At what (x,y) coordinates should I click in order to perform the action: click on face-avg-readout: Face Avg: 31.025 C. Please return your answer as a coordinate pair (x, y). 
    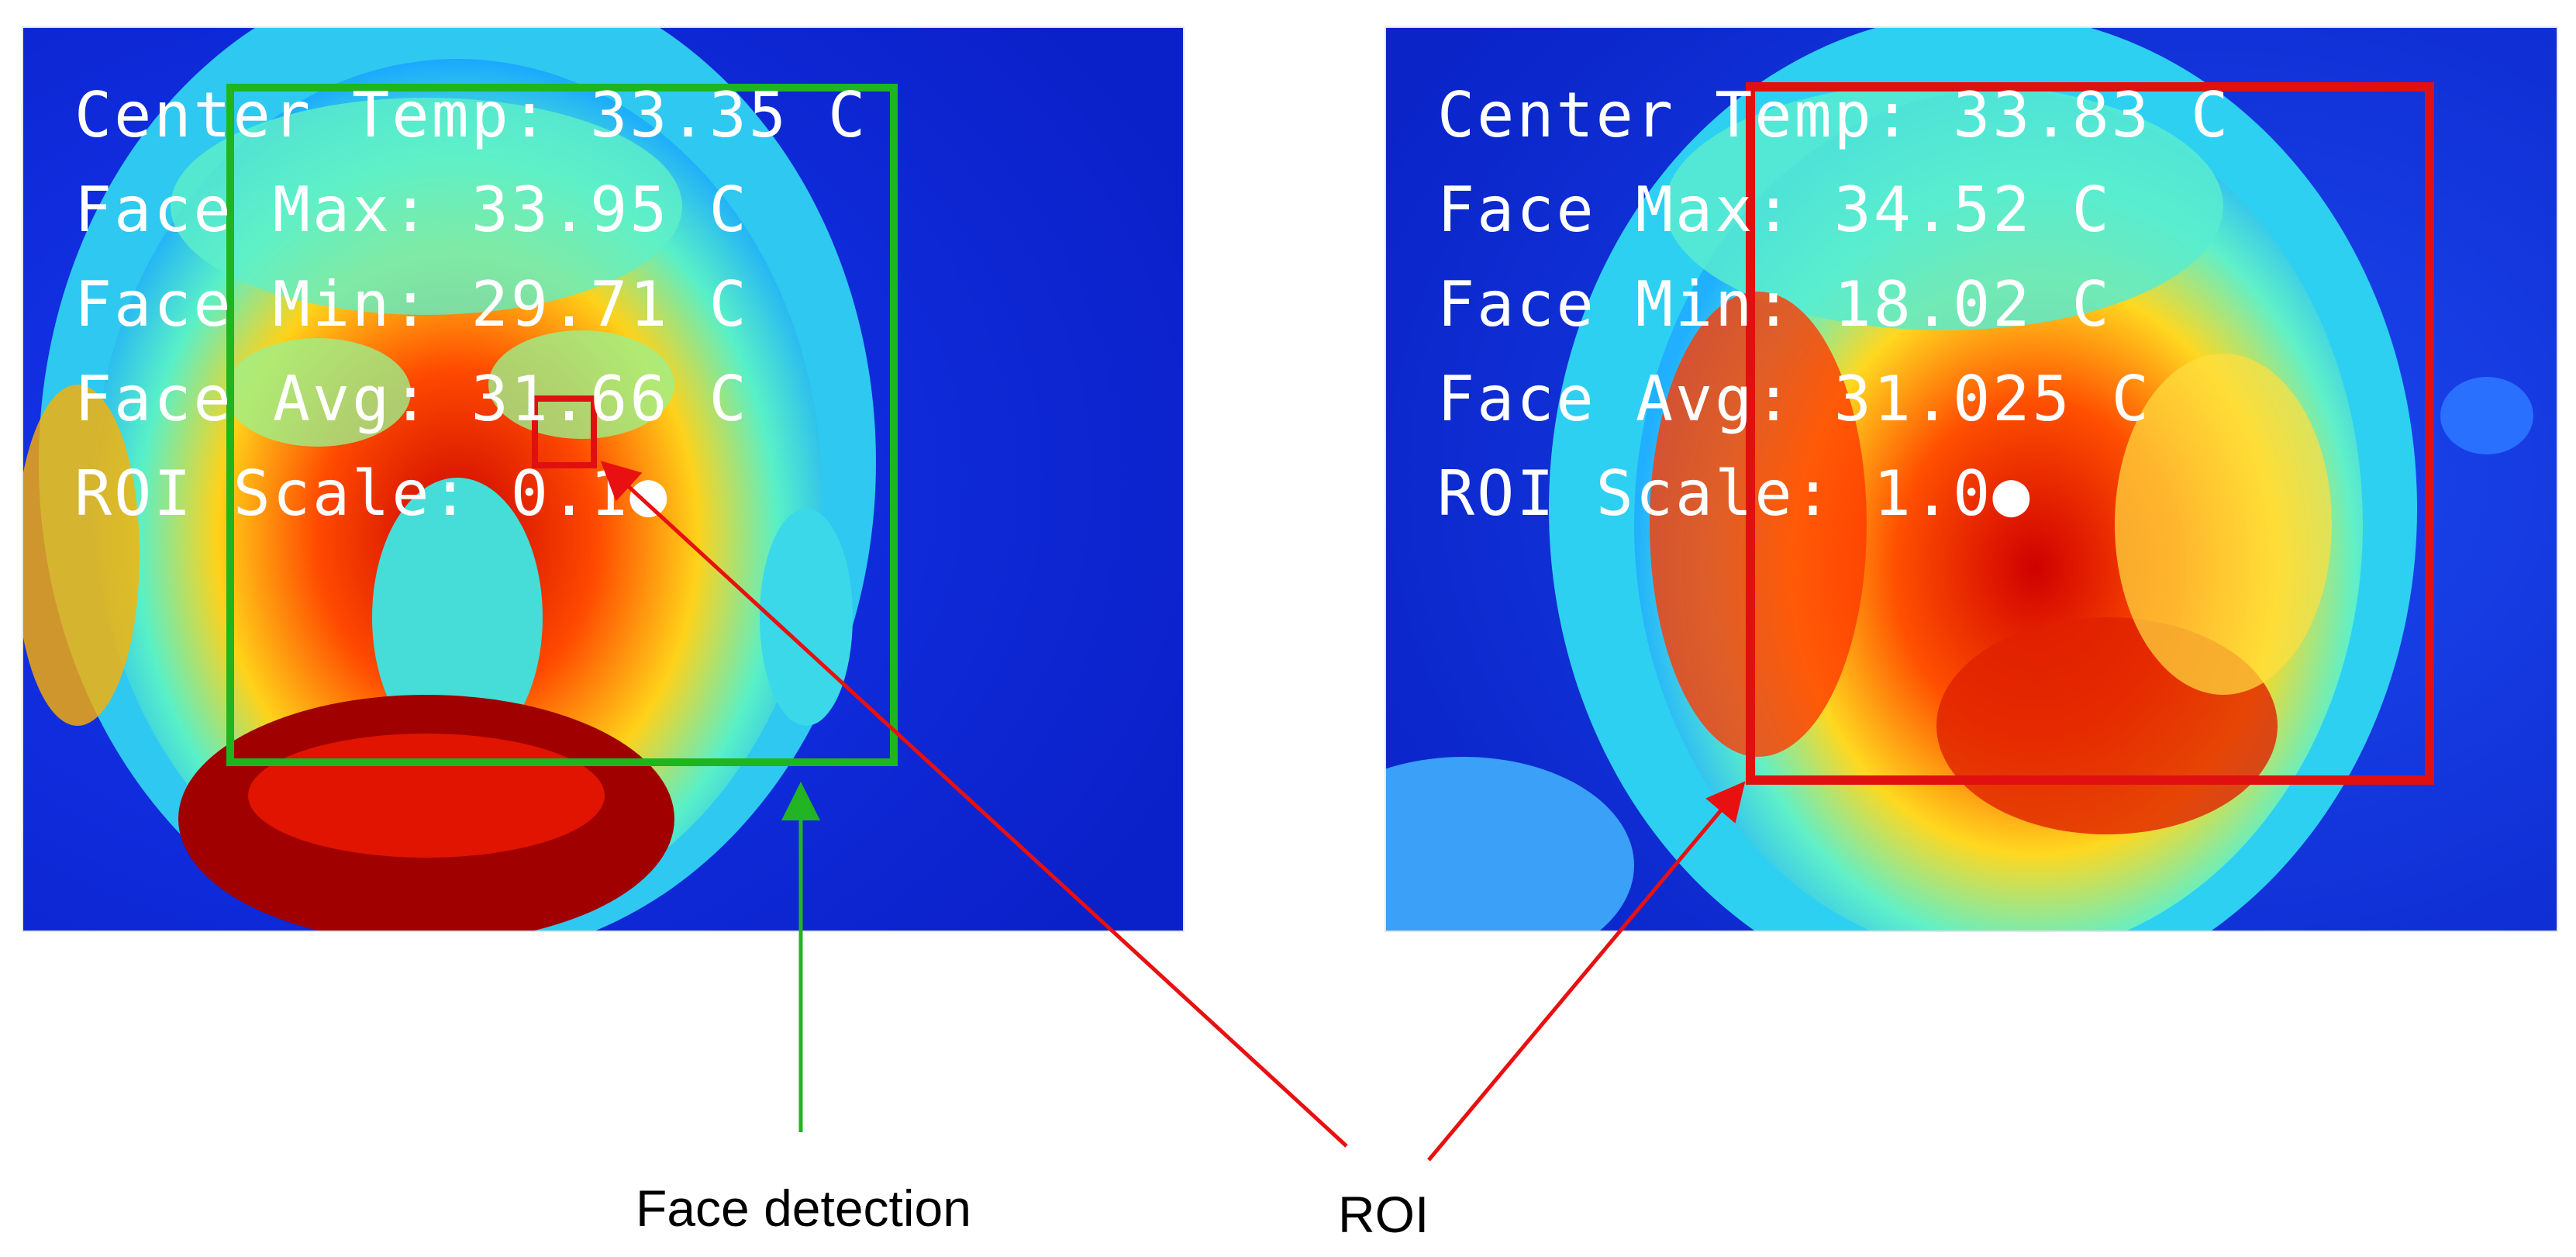
    Looking at the image, I should click on (1794, 399).